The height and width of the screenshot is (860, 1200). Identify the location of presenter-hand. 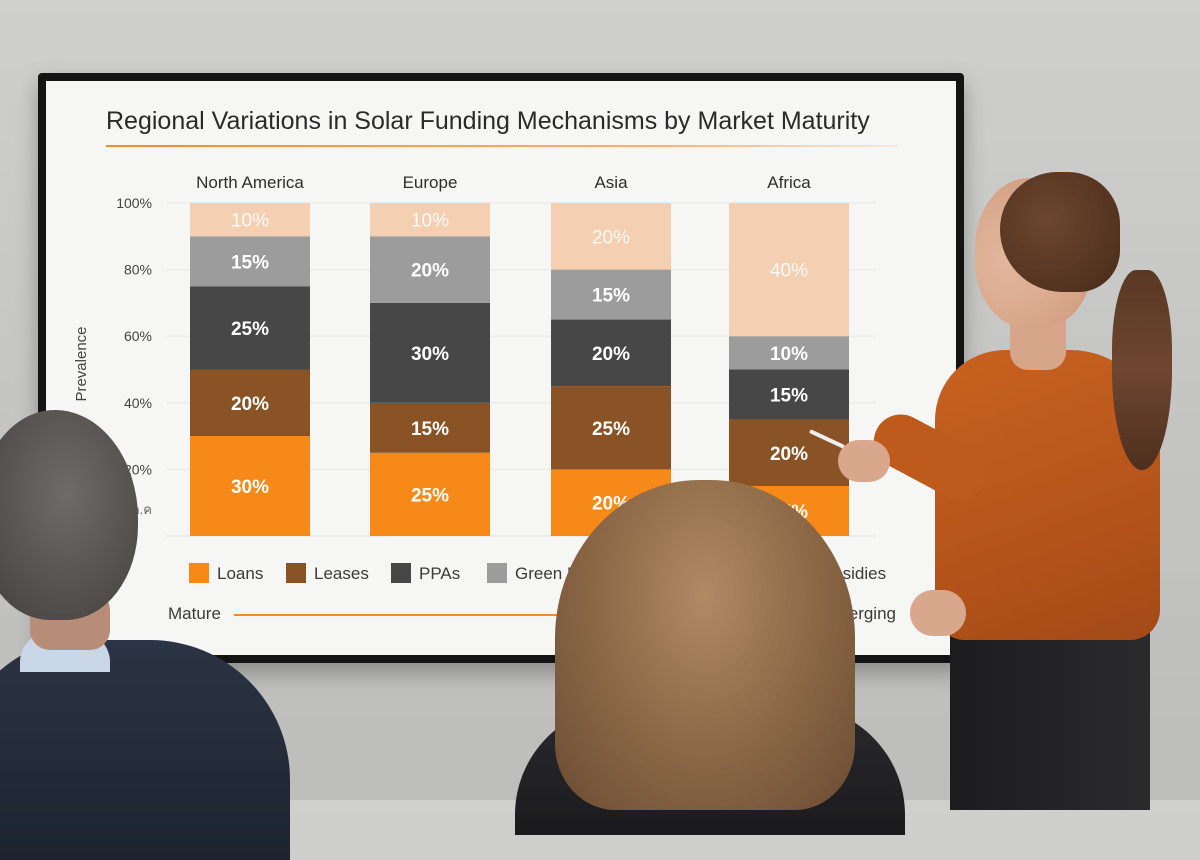
(864, 461).